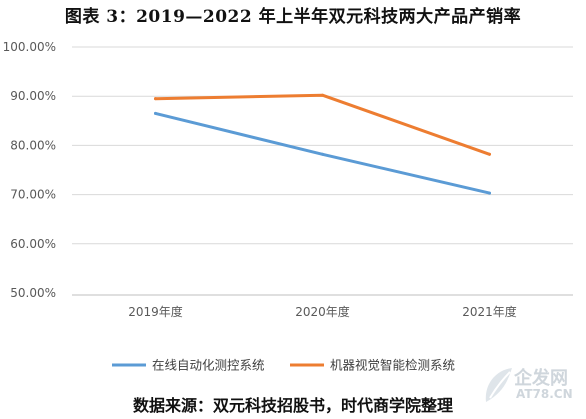  I want to click on watermark-logo: 企发网 AT78.CN, so click(532, 386).